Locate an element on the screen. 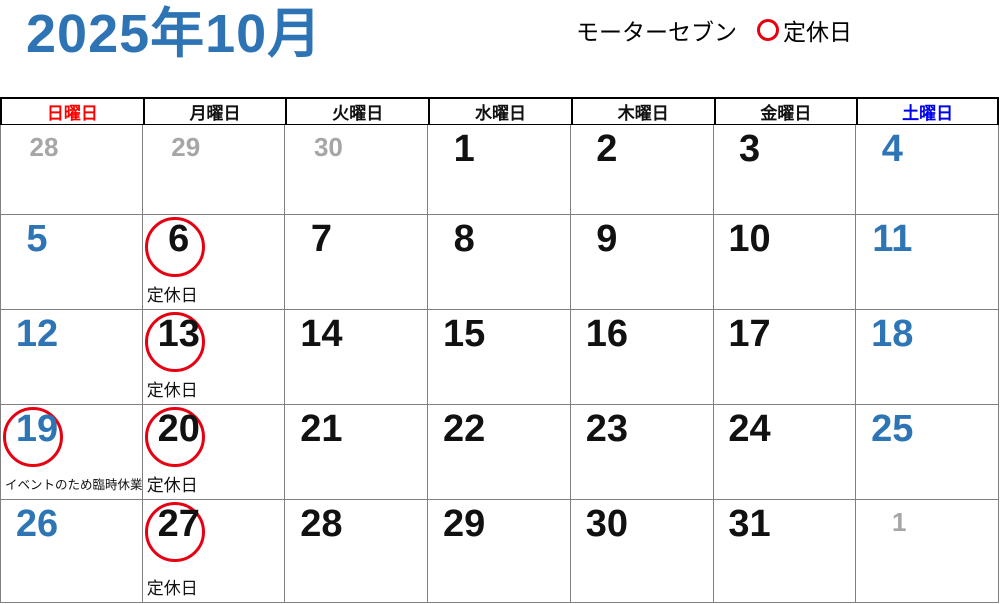 Image resolution: width=1001 pixels, height=604 pixels. day-number: 27 is located at coordinates (178, 524).